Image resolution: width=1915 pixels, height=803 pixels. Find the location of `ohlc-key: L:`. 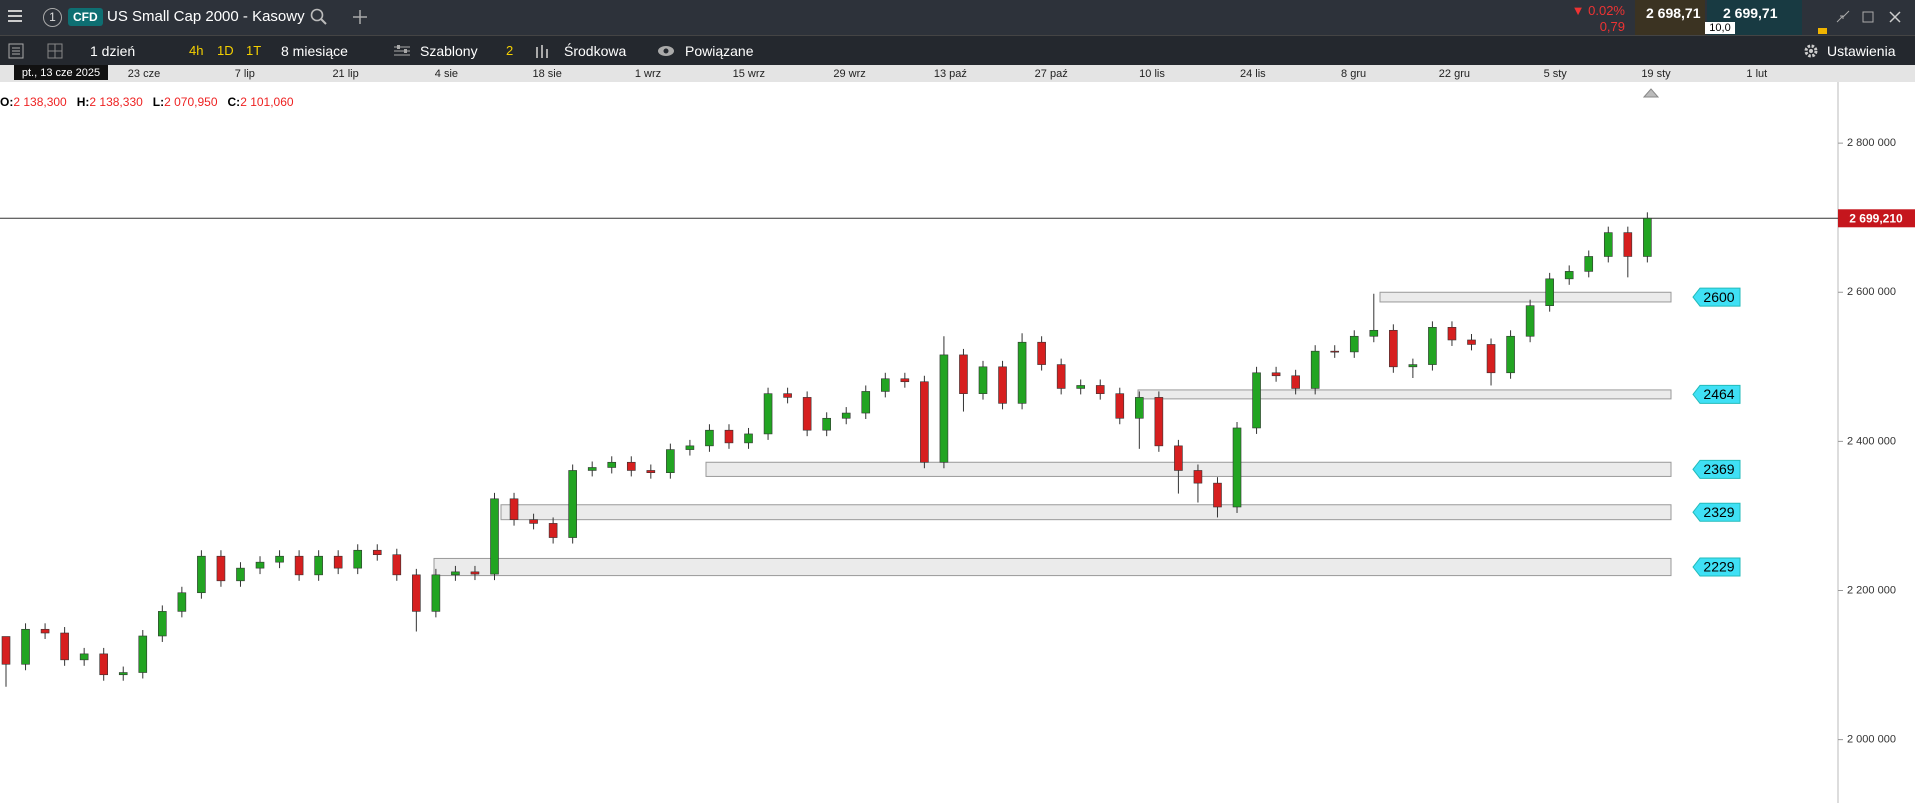

ohlc-key: L: is located at coordinates (158, 102).